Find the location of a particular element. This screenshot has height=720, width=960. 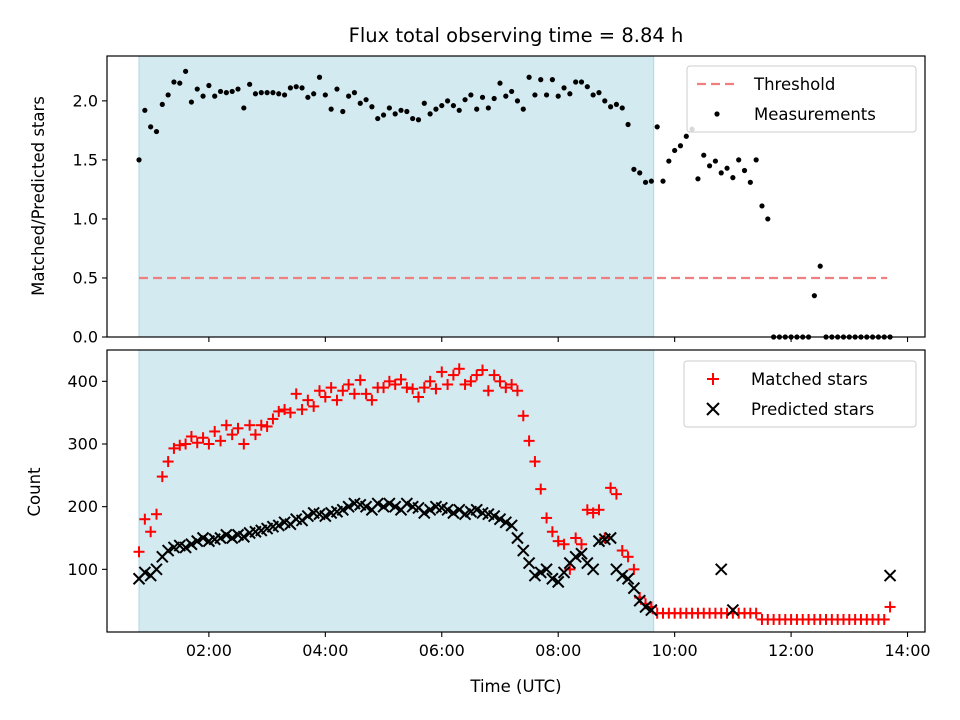

chart-title: Flux total observing time = 8.84 h is located at coordinates (516, 35).